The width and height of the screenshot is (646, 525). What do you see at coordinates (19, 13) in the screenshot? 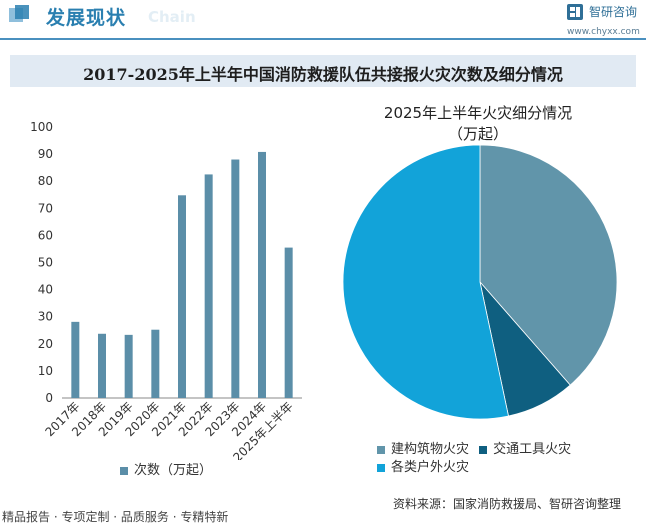
I see `header-decor-icon` at bounding box center [19, 13].